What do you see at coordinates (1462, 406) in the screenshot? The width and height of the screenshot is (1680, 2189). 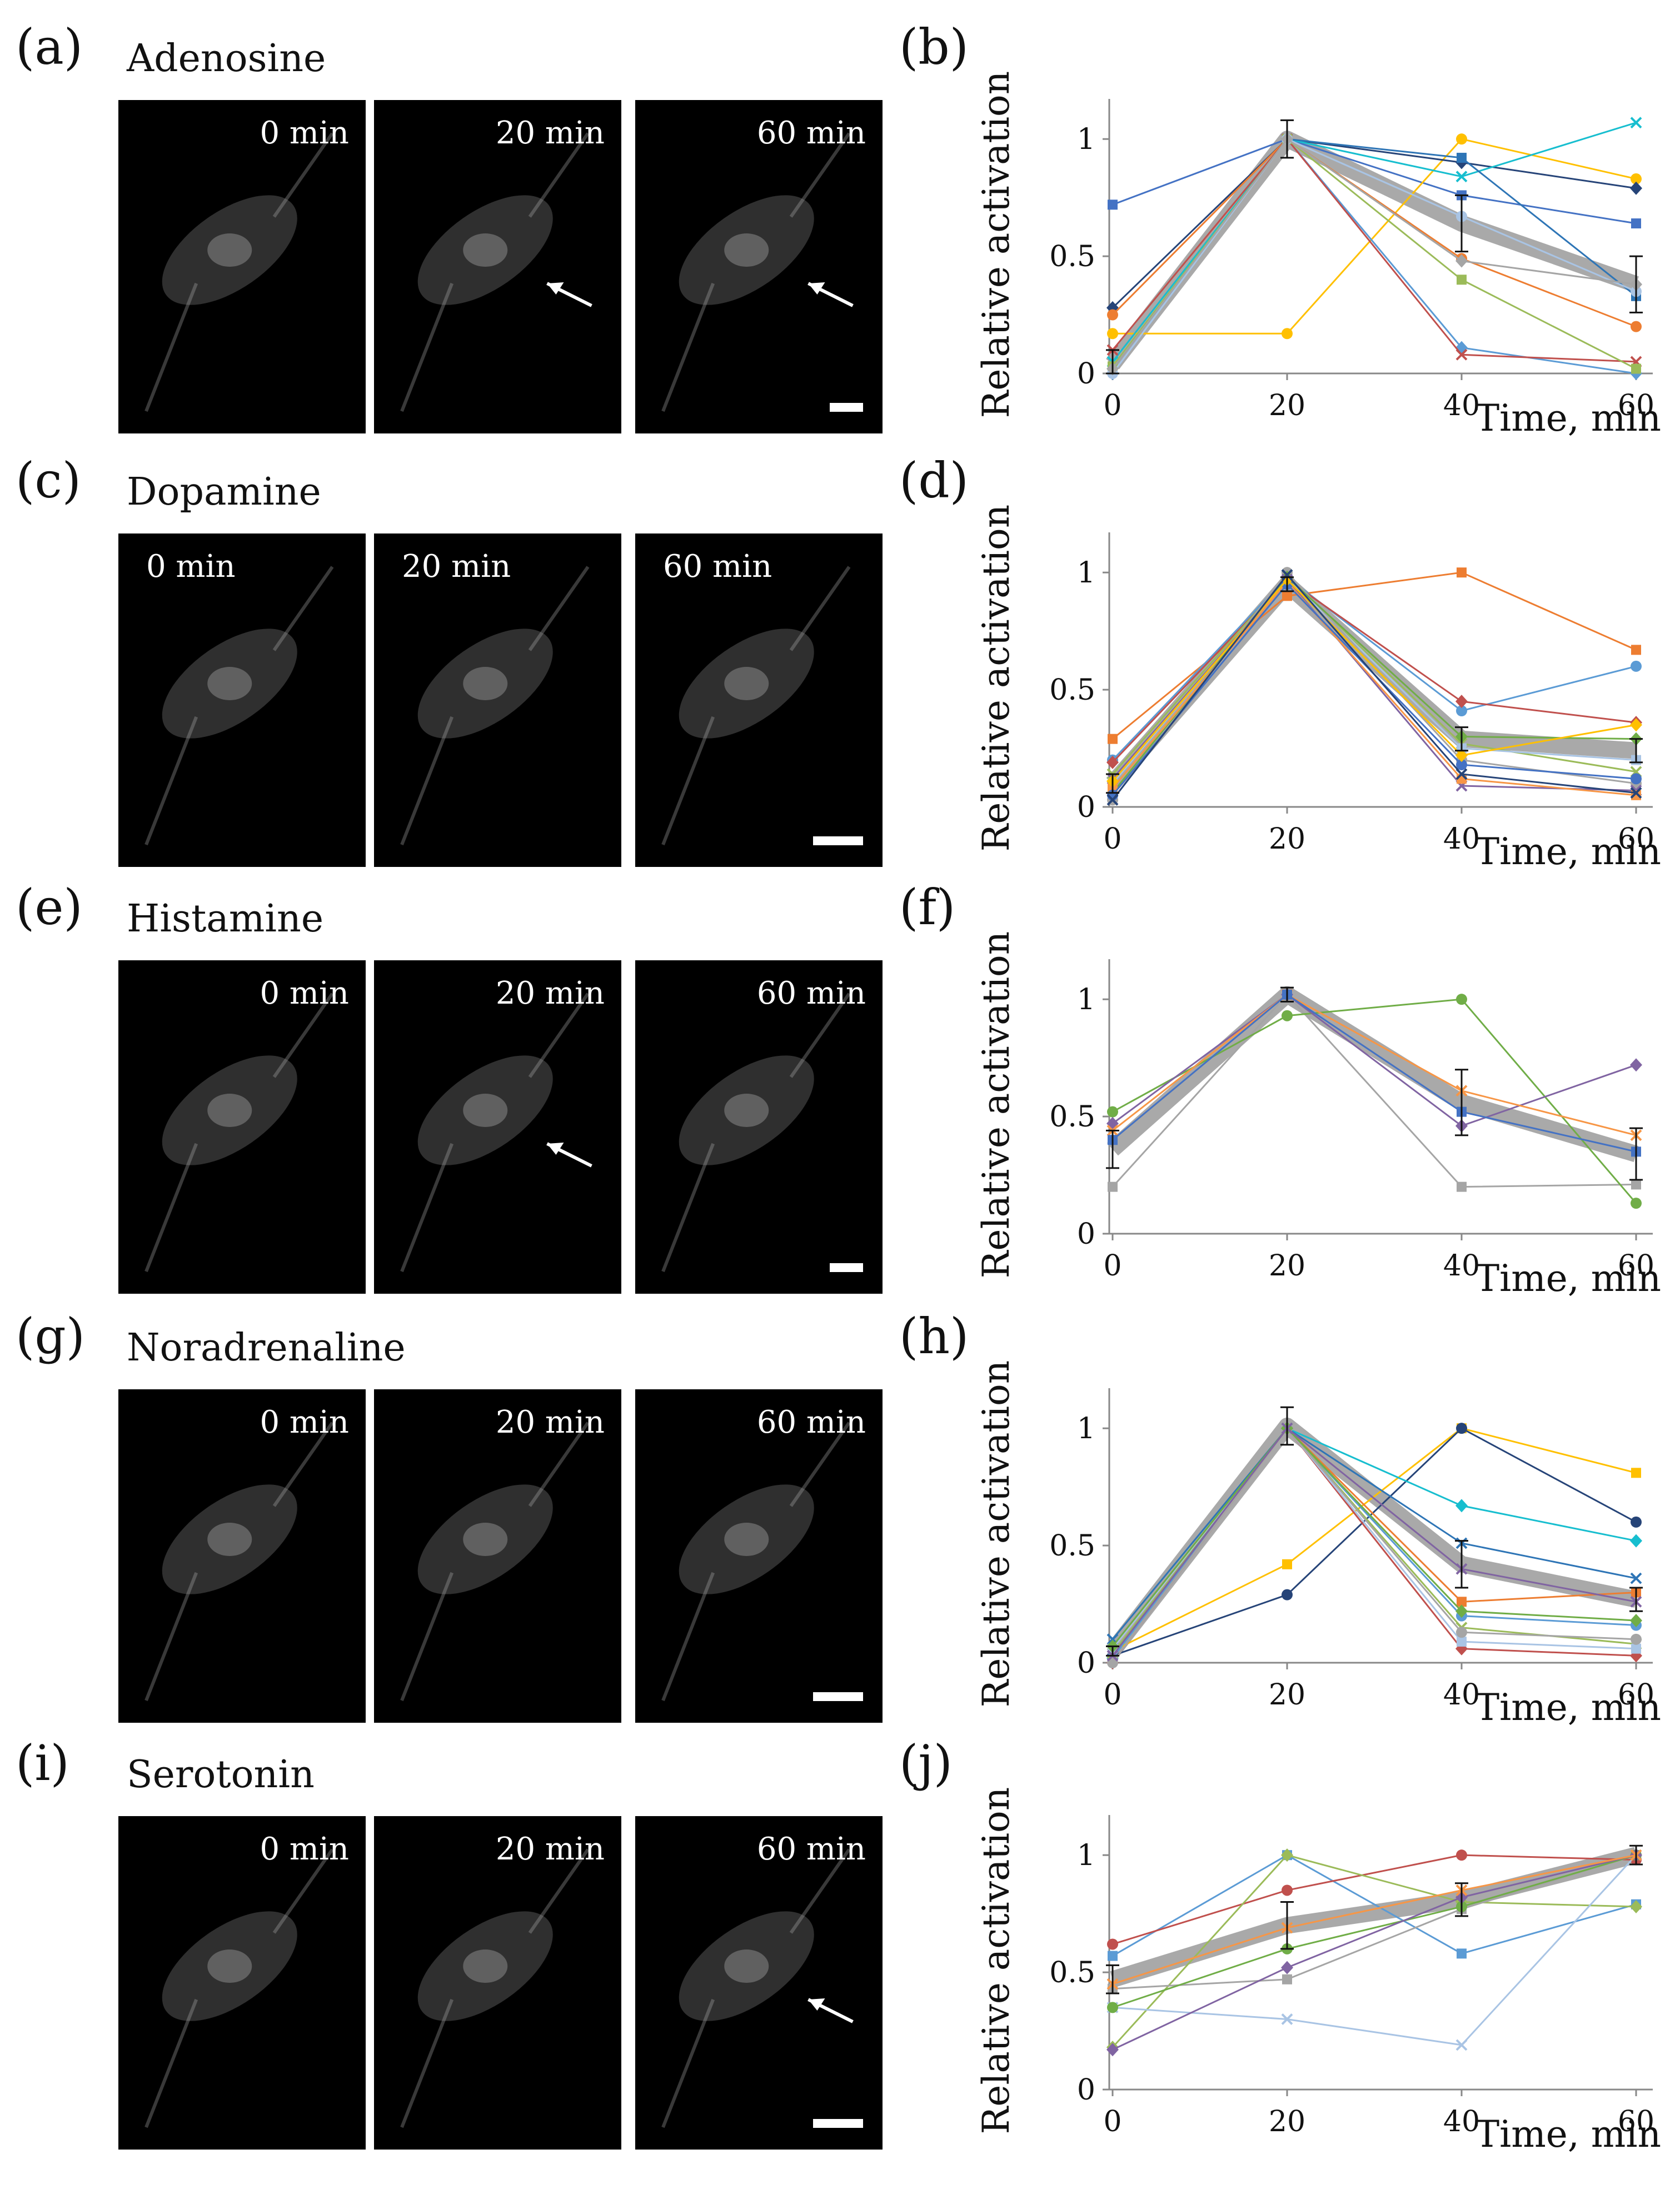 I see `x-tick-label: 40` at bounding box center [1462, 406].